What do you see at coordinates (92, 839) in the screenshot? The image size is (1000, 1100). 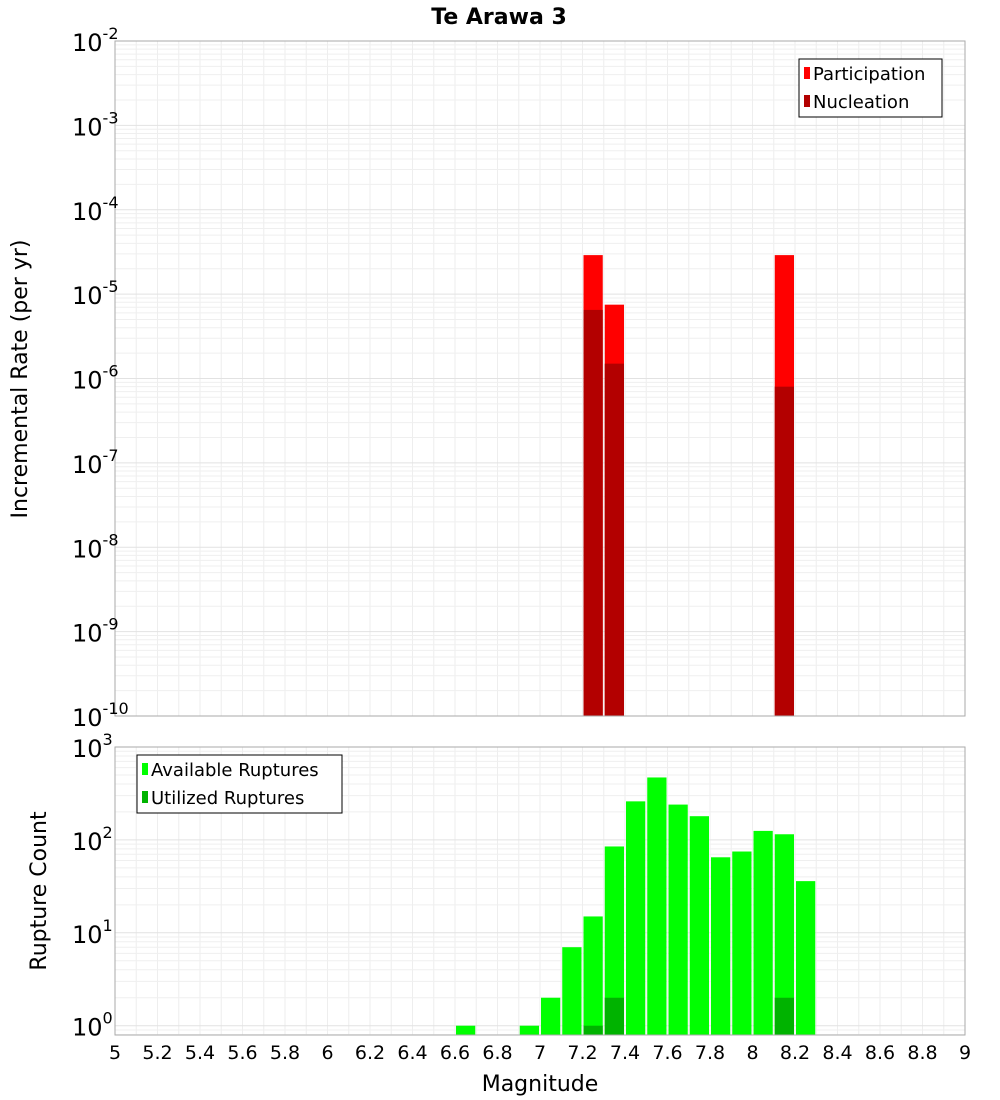 I see `y-tick-label: 10²` at bounding box center [92, 839].